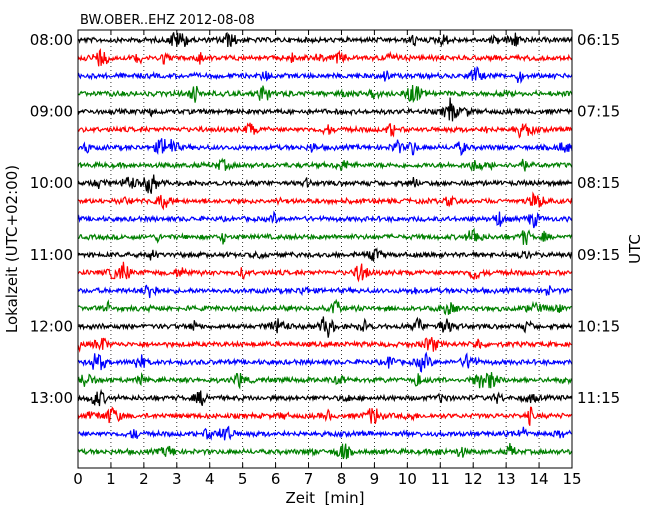  What do you see at coordinates (177, 479) in the screenshot?
I see `x-tick-label: 3` at bounding box center [177, 479].